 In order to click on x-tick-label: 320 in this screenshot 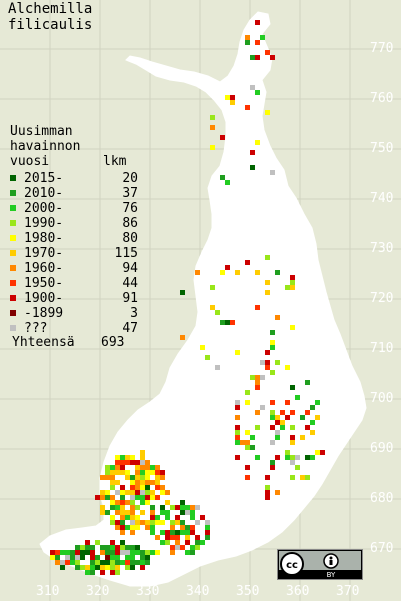, I will do `click(98, 591)`.